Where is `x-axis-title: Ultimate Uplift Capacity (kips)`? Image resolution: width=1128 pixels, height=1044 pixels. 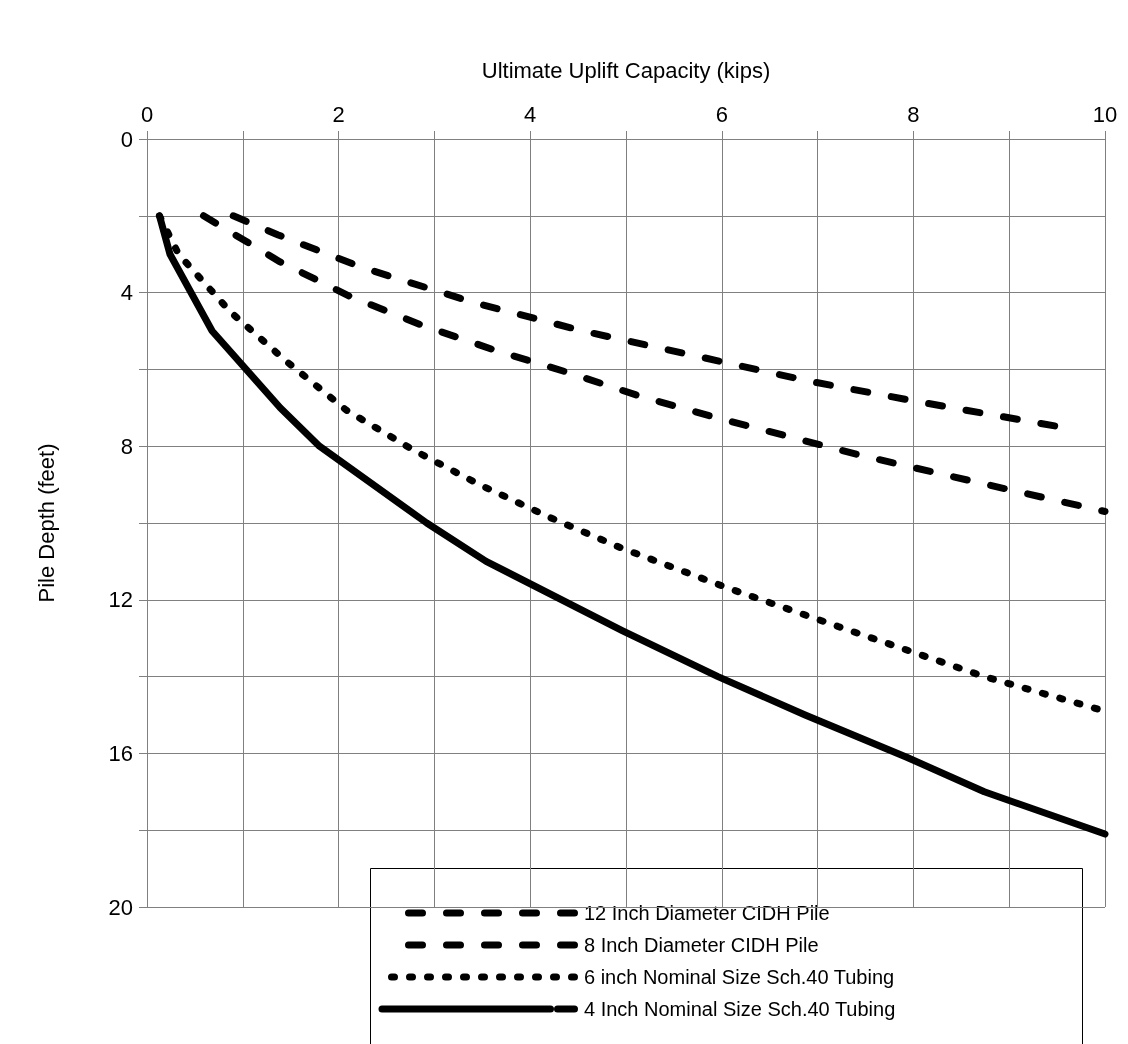
x-axis-title: Ultimate Uplift Capacity (kips) is located at coordinates (626, 70).